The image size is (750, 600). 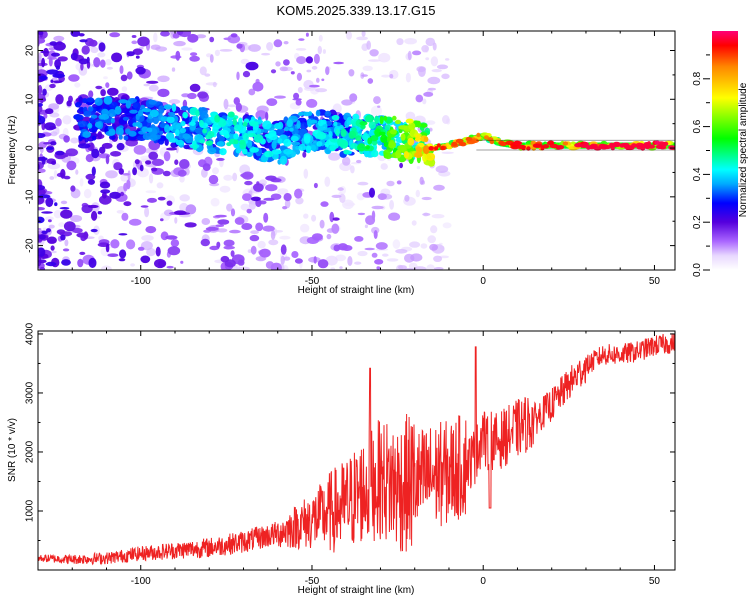 What do you see at coordinates (725, 150) in the screenshot?
I see `colorbar-gradient` at bounding box center [725, 150].